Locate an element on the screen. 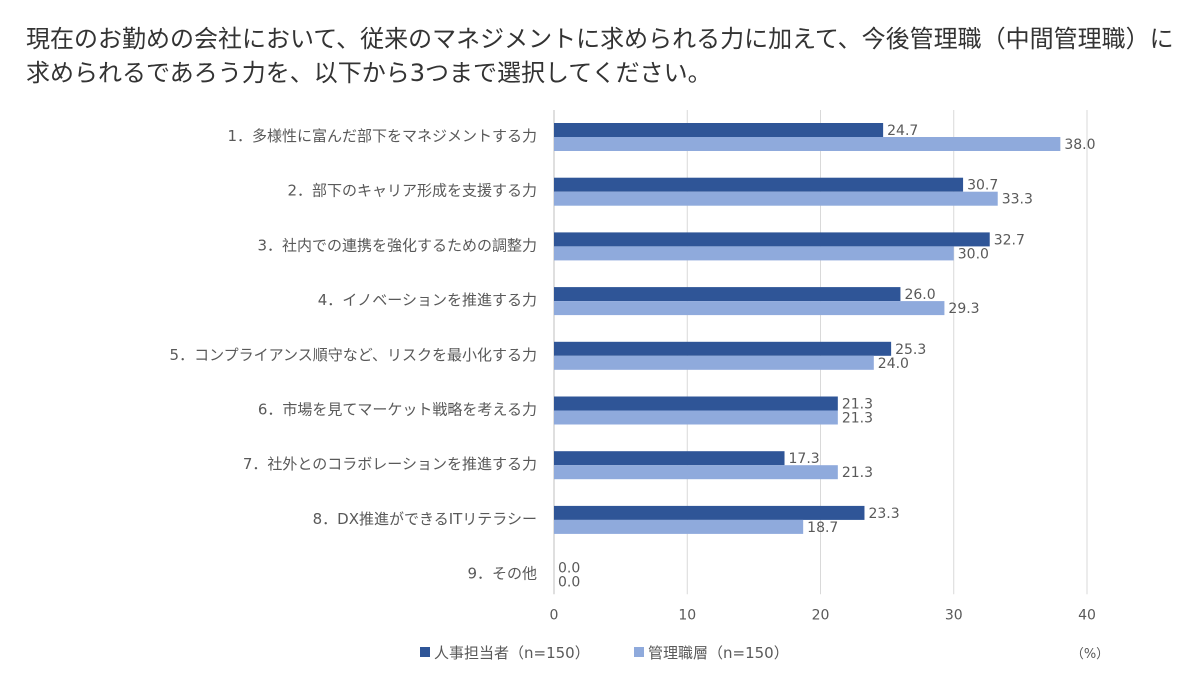  category-label: 2．部下のキャリア形成を支援する力 is located at coordinates (412, 191).